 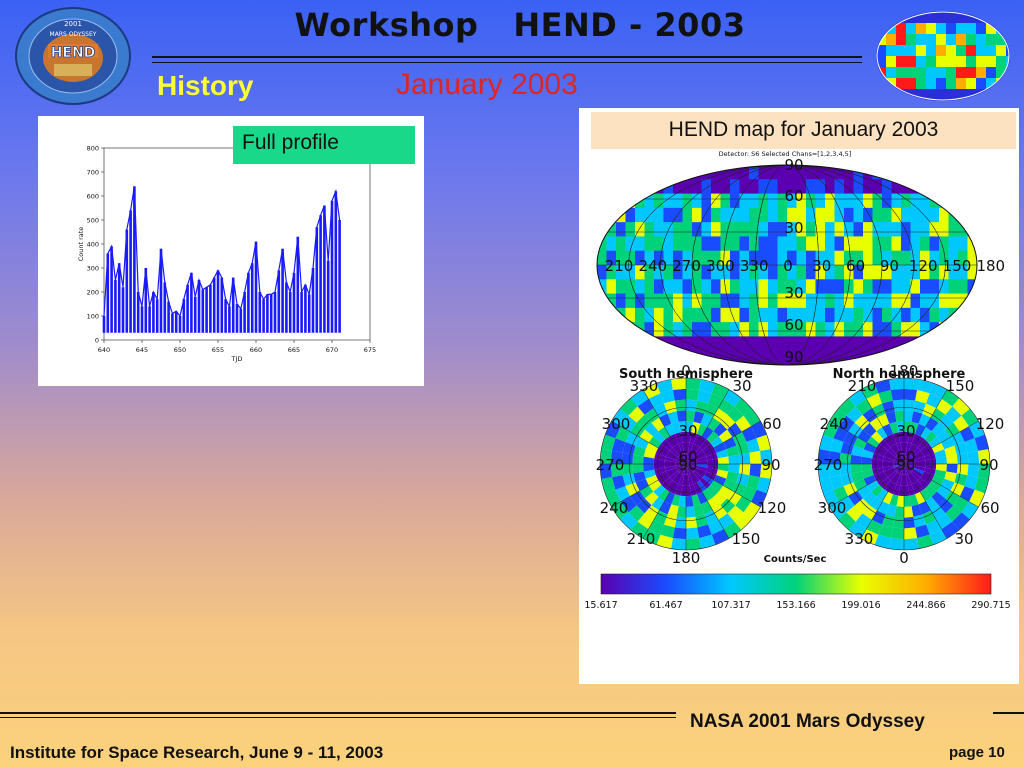 I want to click on footer-divider, so click(x=338, y=713).